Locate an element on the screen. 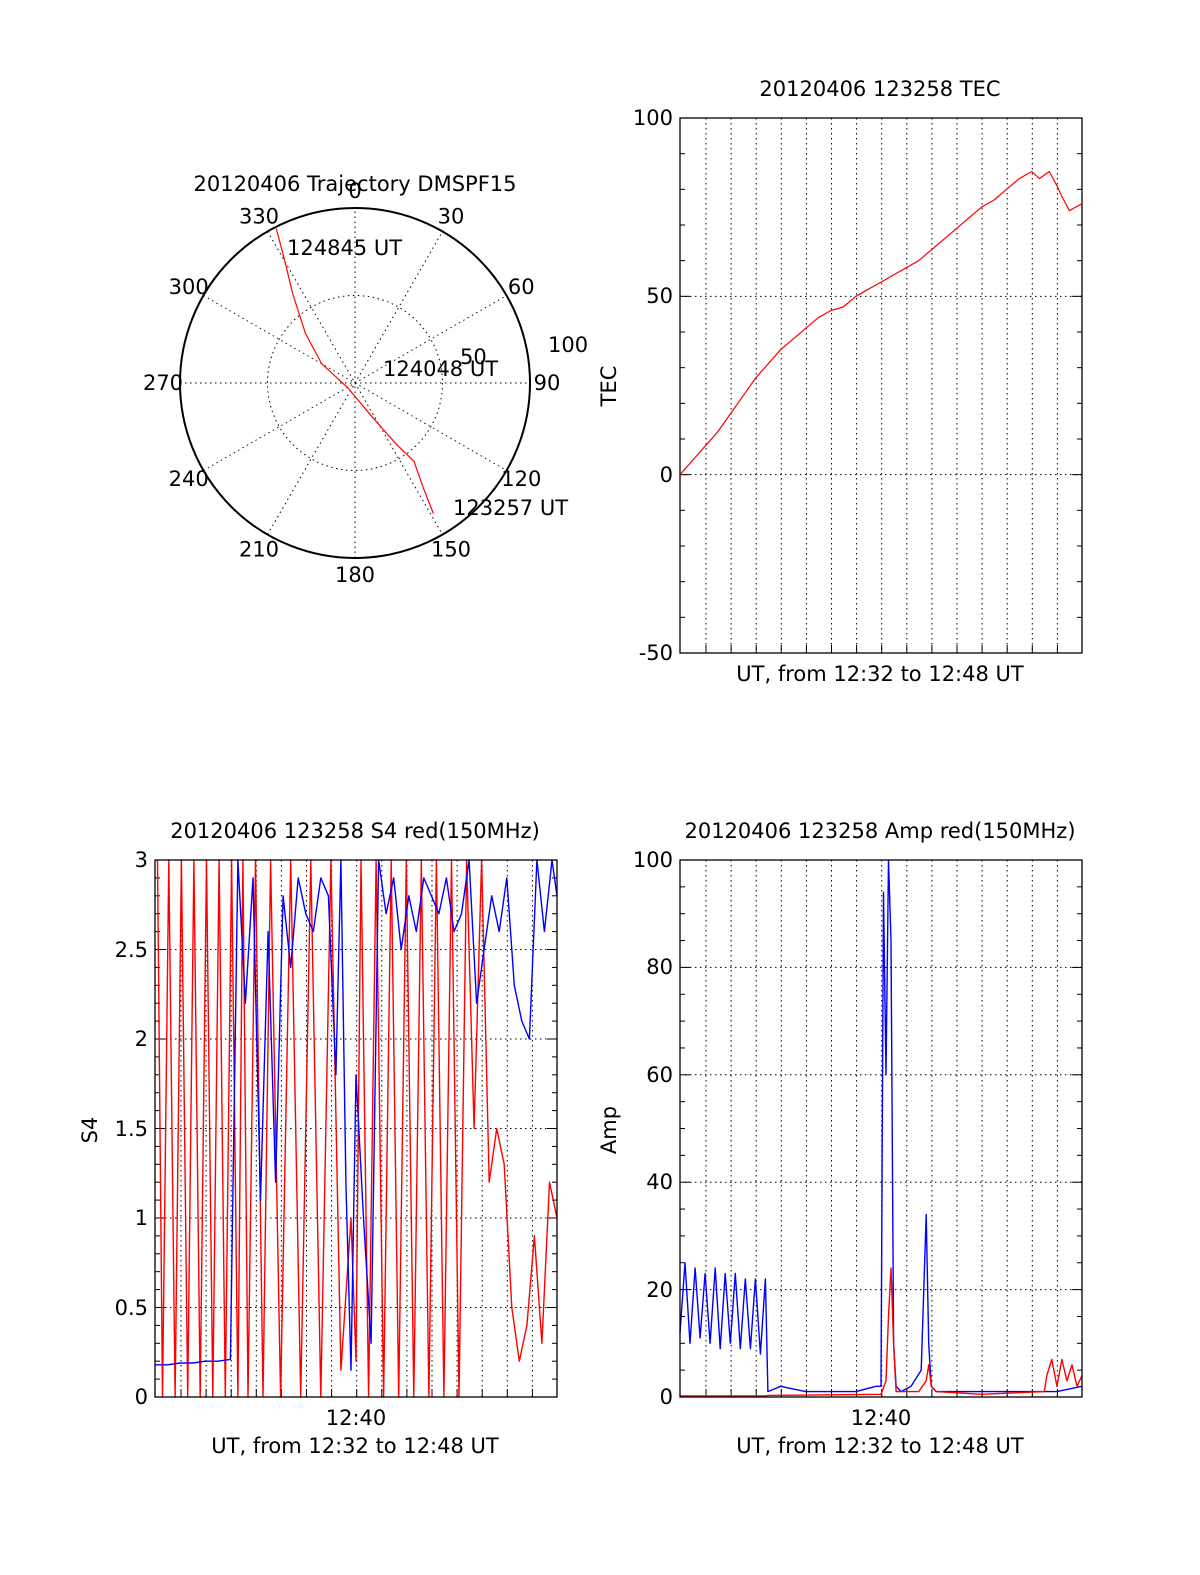 Image resolution: width=1200 pixels, height=1575 pixels. azimuth-label-150: 150 is located at coordinates (451, 549).